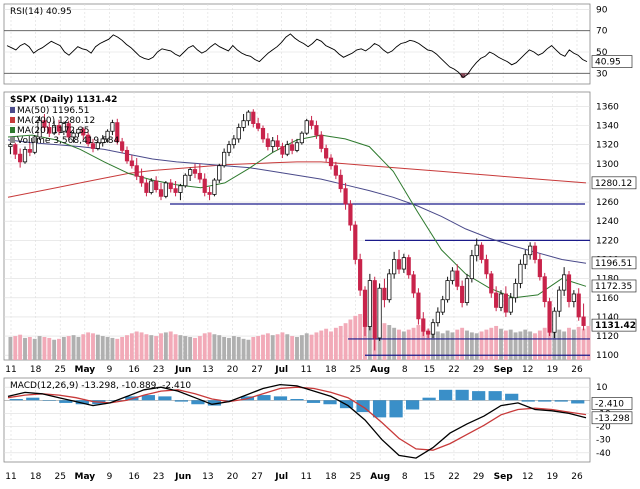  Describe the element at coordinates (134, 477) in the screenshot. I see `x-tick-label: 16` at that location.